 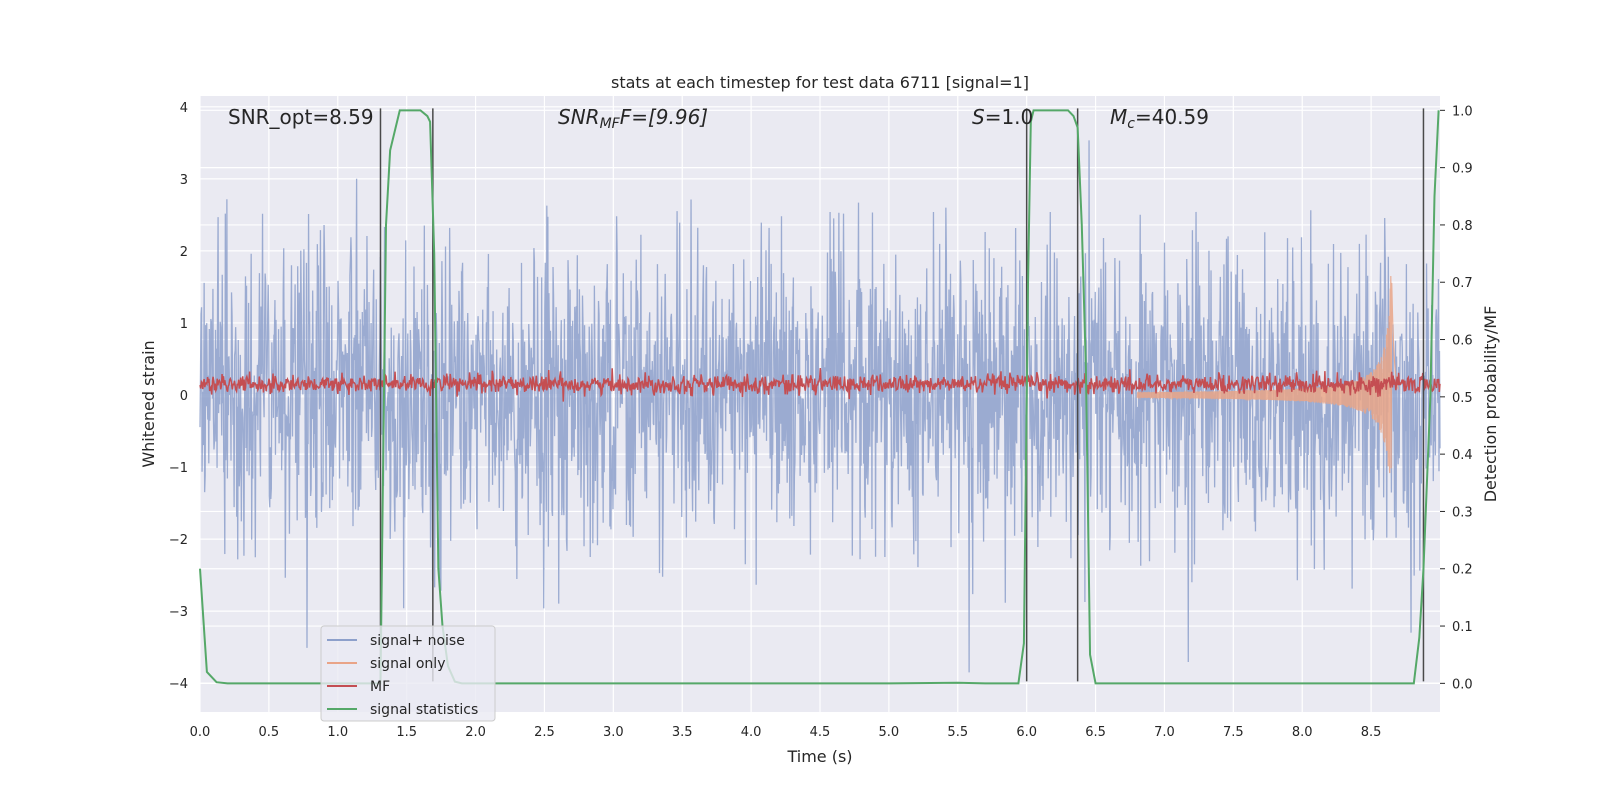 What do you see at coordinates (1490, 404) in the screenshot?
I see `y2-axis-label: Detection probability/MF` at bounding box center [1490, 404].